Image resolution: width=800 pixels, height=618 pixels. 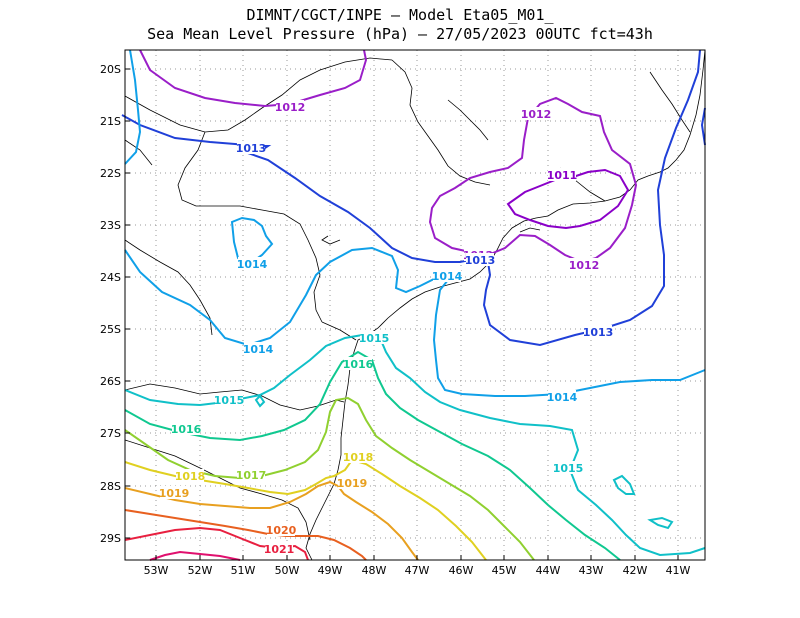 What do you see at coordinates (252, 240) in the screenshot?
I see `isobar-1014-loop` at bounding box center [252, 240].